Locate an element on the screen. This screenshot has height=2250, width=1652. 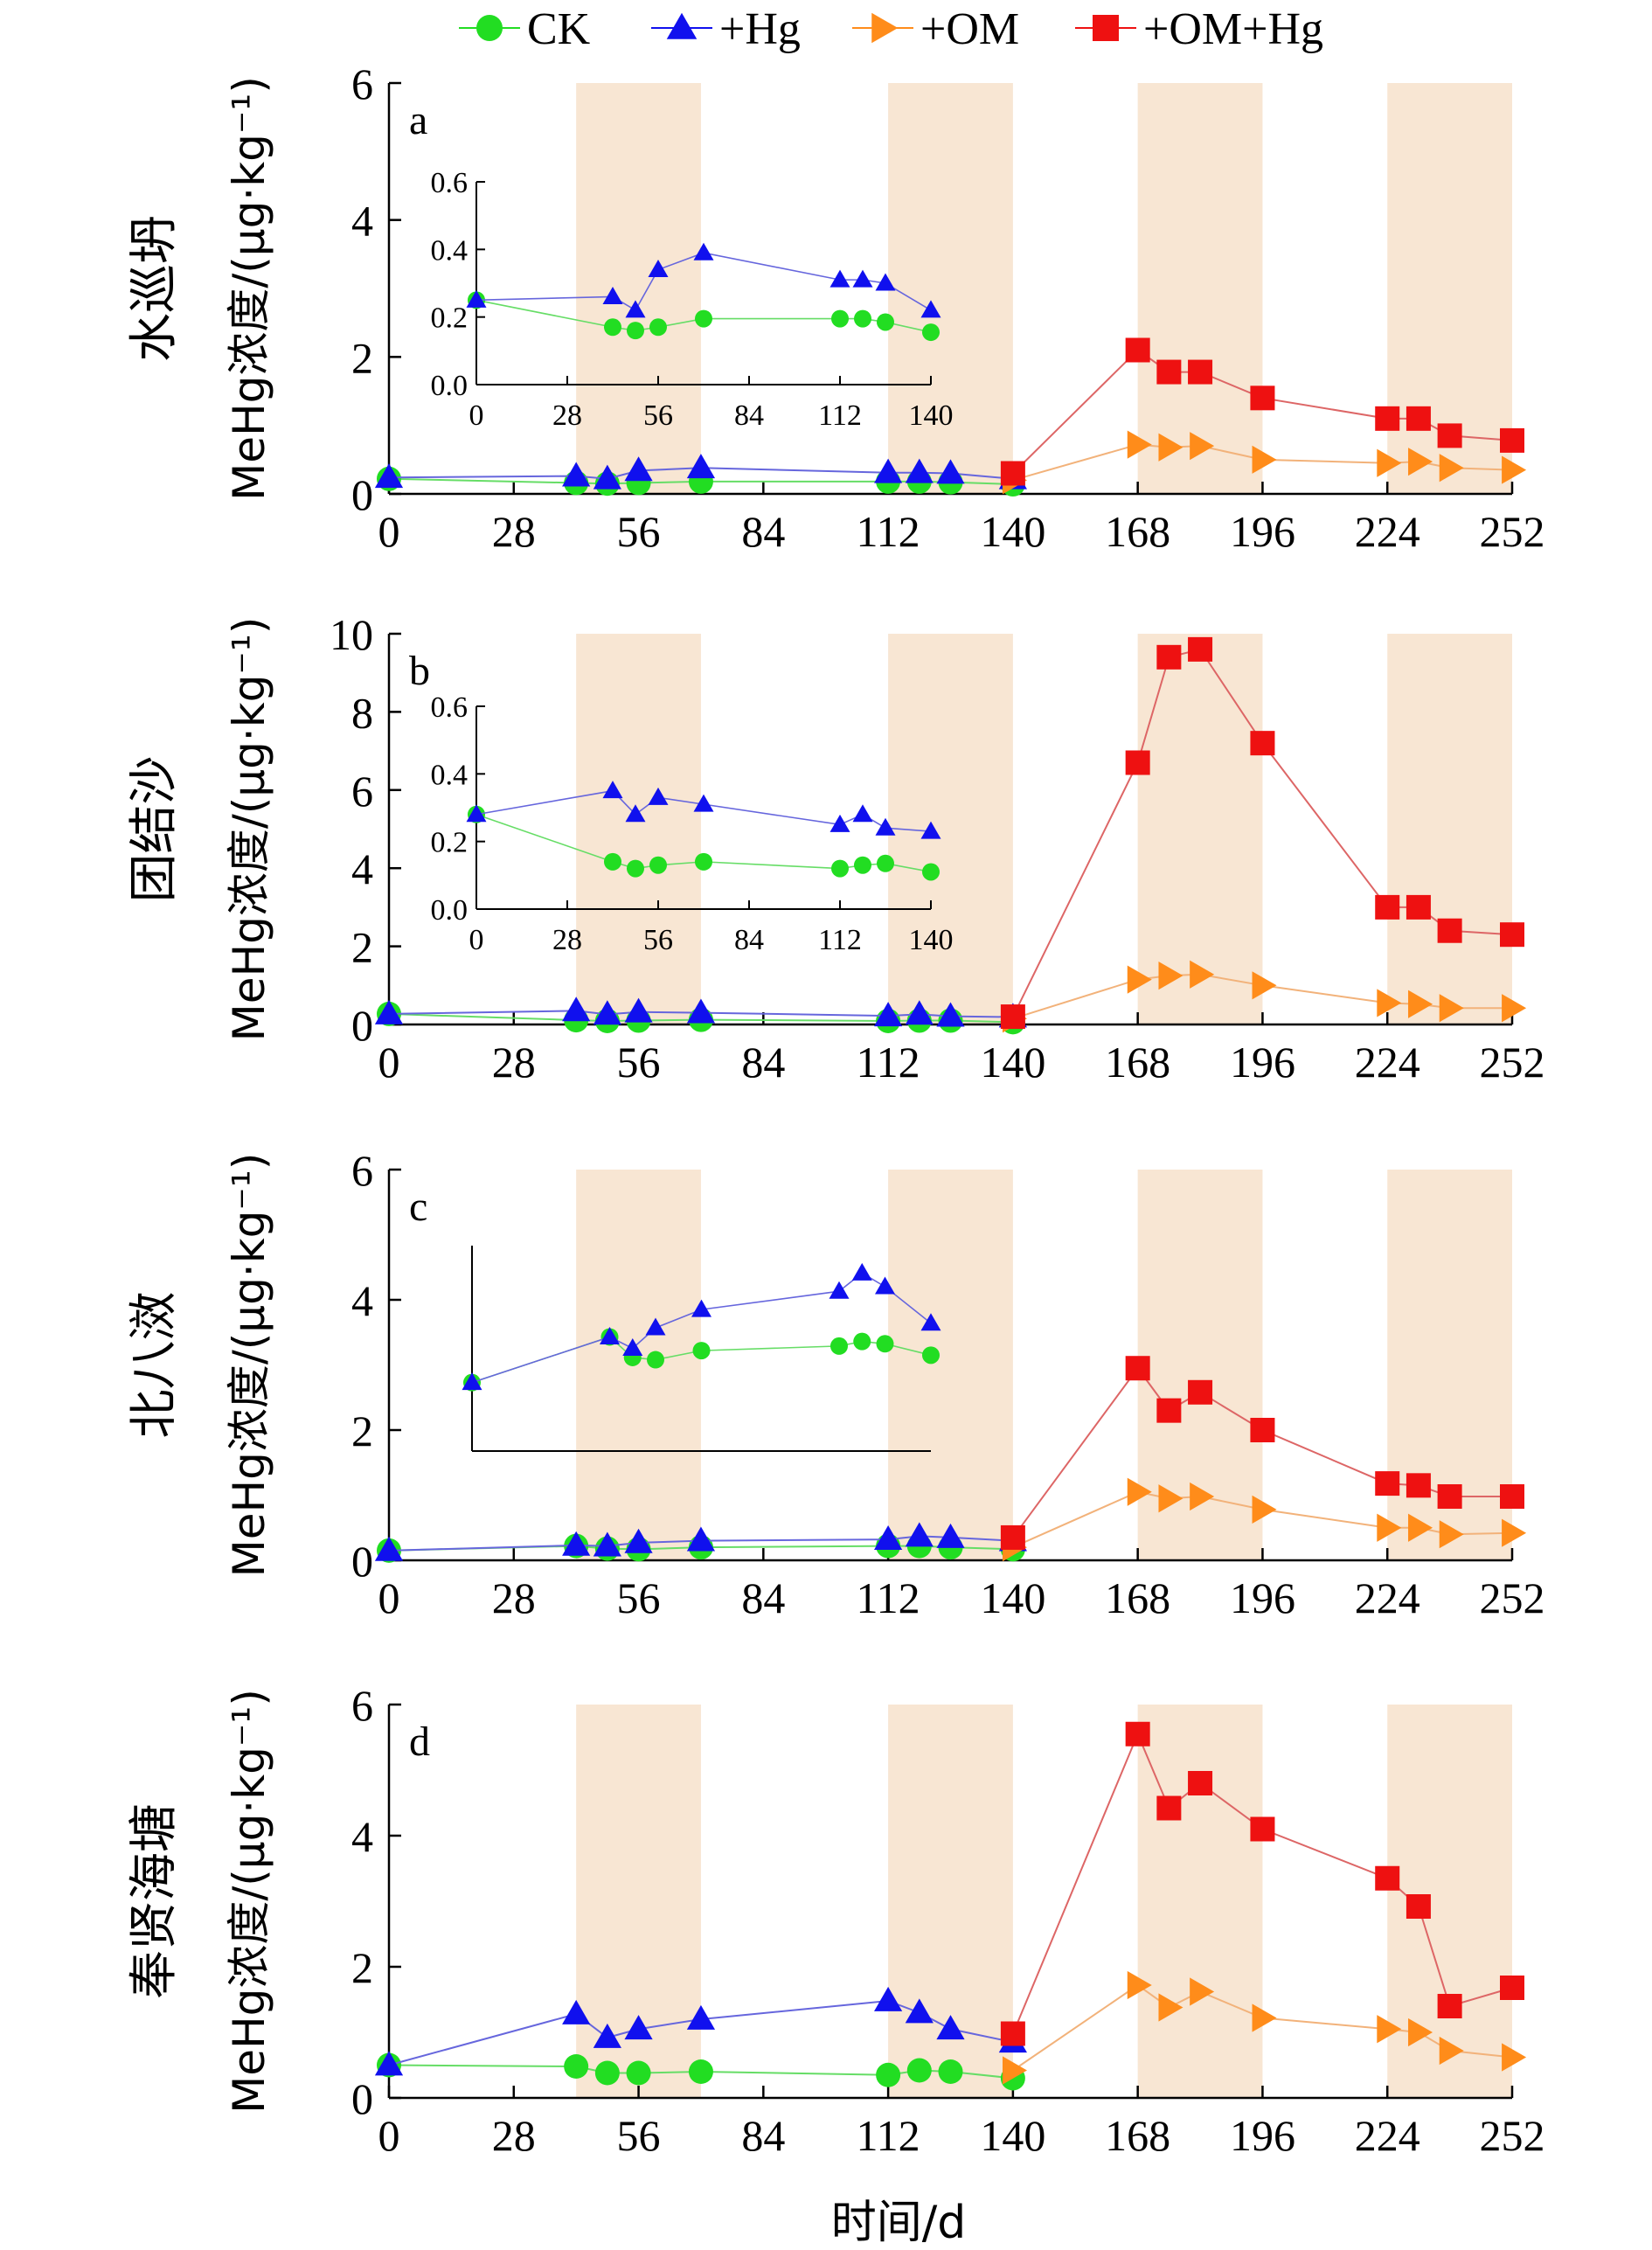
series-plus-hg is located at coordinates (700, 472).